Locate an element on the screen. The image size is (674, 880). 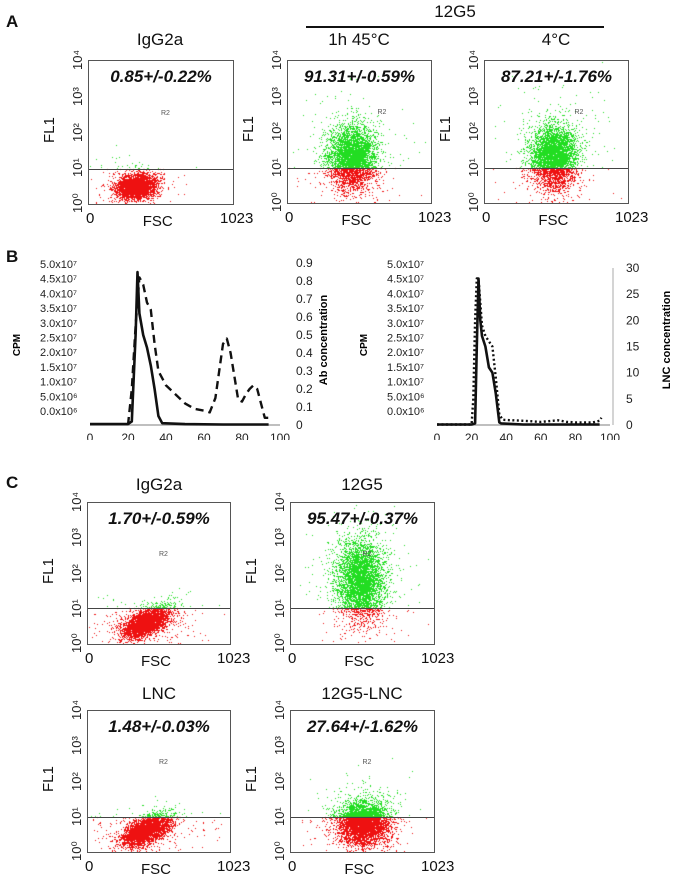
panel-letter-c: C is located at coordinates (12, 482).